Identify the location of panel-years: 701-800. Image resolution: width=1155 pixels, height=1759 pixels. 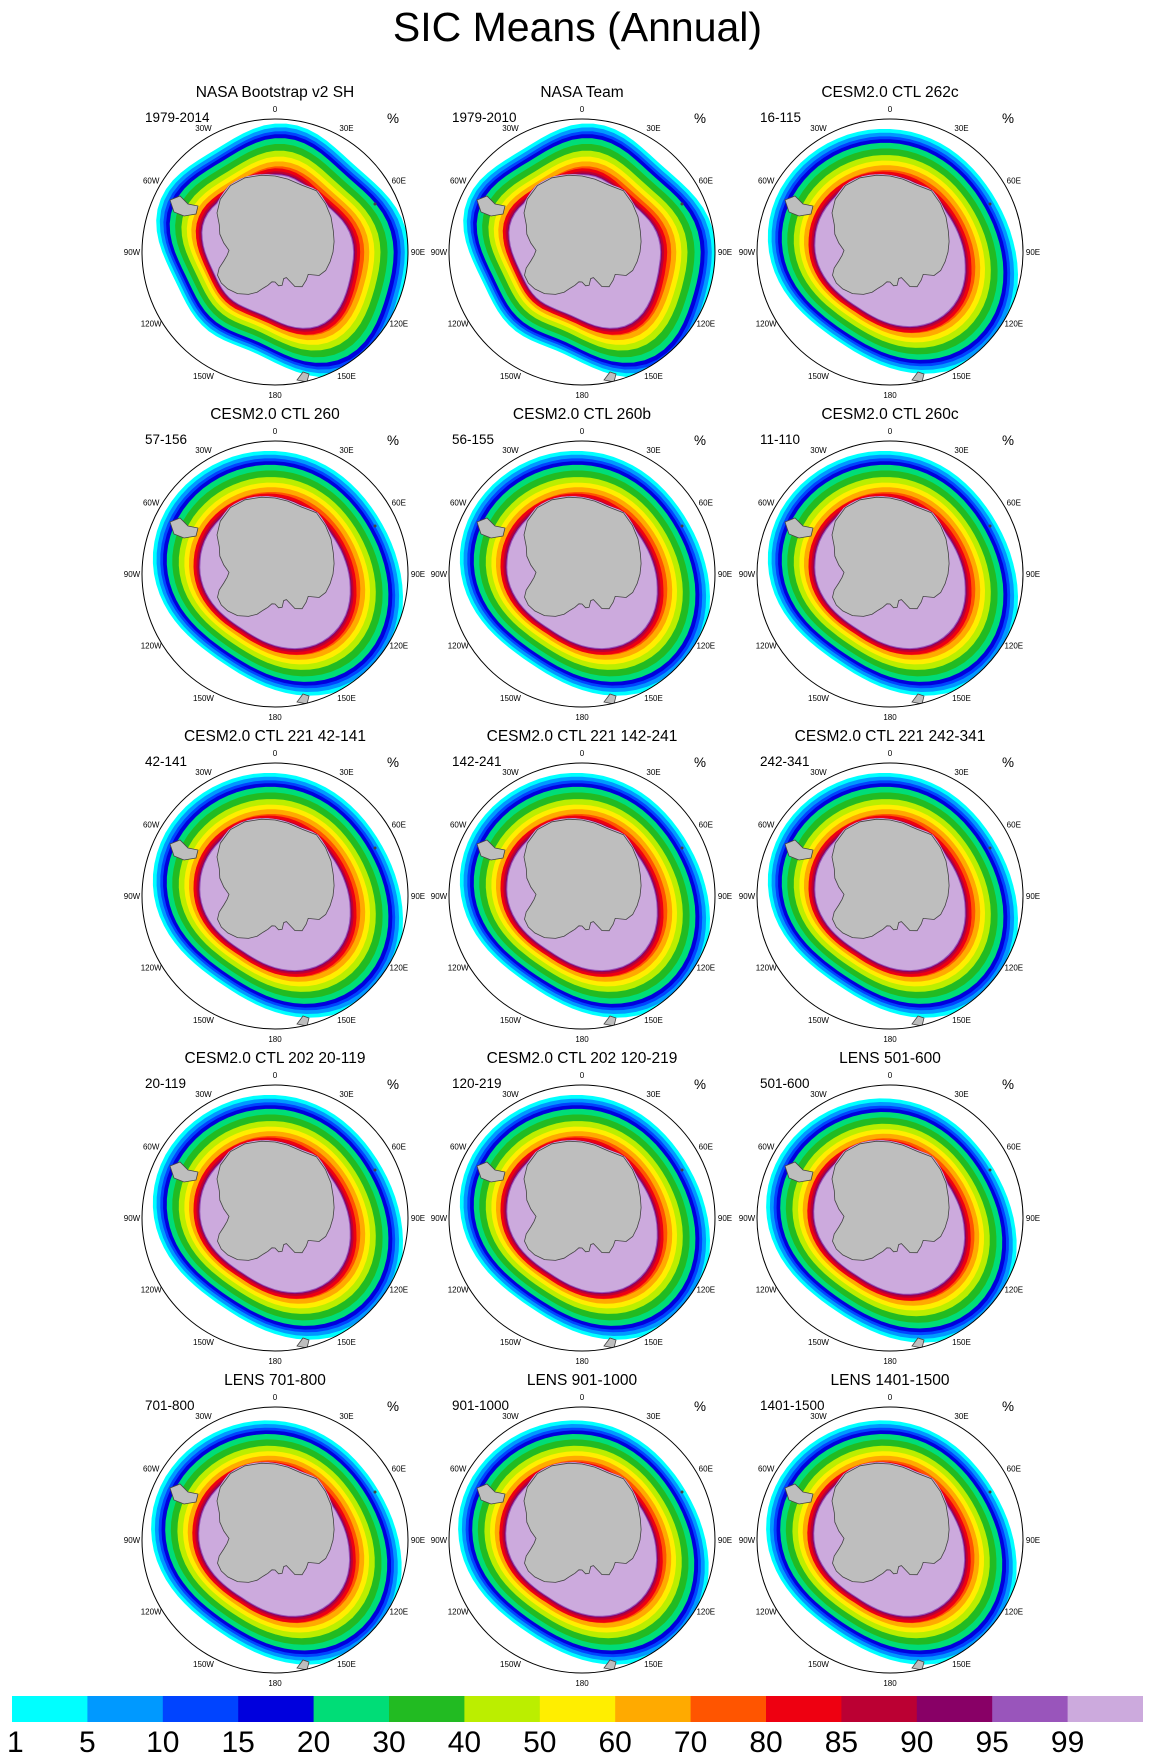
(170, 1405).